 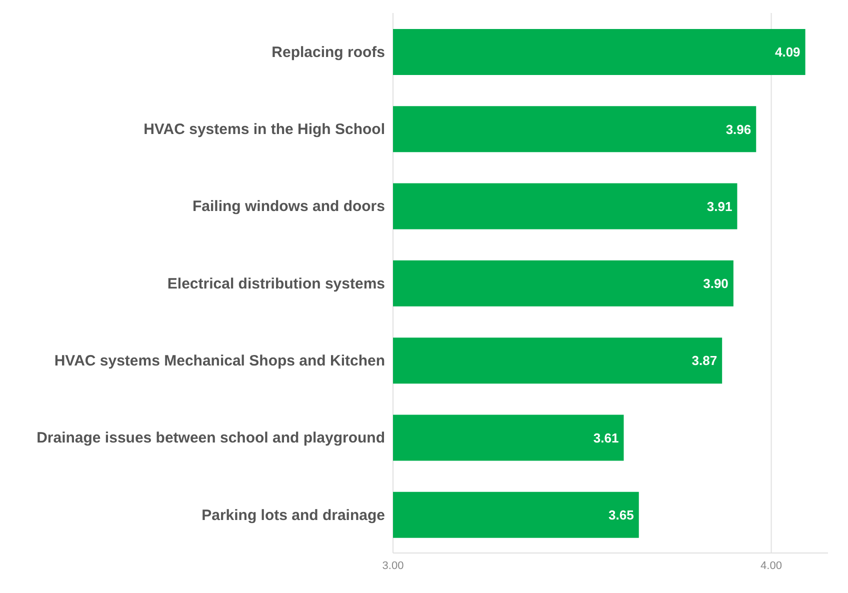 What do you see at coordinates (787, 52) in the screenshot?
I see `data-label: 4.09` at bounding box center [787, 52].